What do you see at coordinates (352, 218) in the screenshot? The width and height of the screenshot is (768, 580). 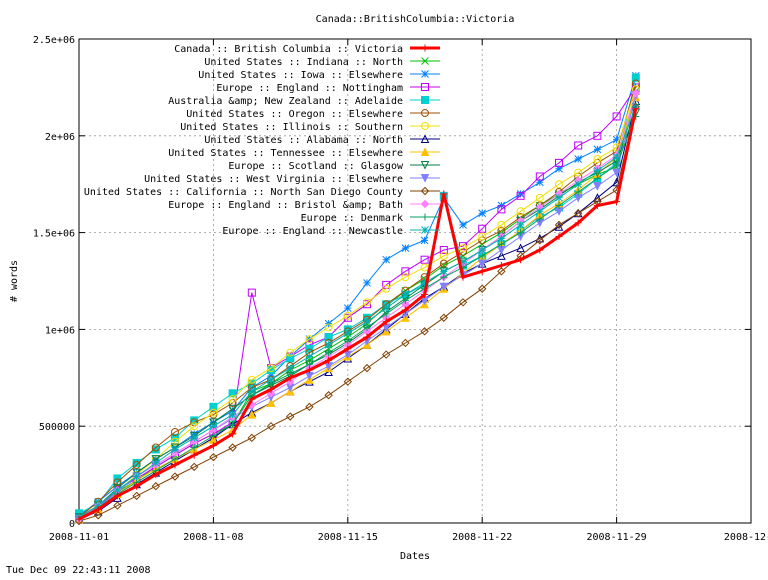 I see `legend-label: Europe :: Denmark` at bounding box center [352, 218].